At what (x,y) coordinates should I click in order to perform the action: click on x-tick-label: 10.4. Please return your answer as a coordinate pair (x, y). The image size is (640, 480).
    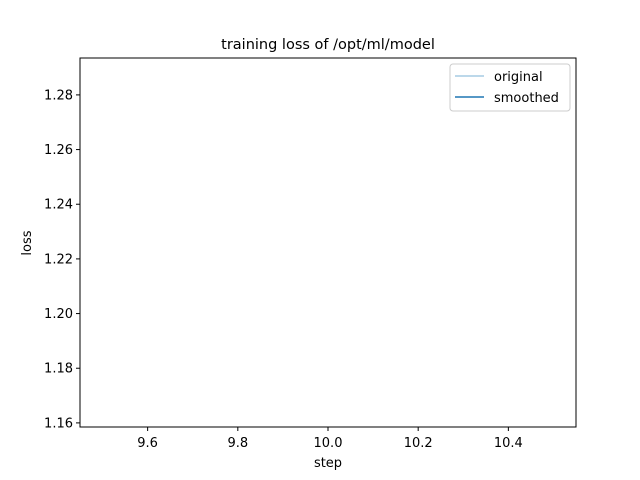
    Looking at the image, I should click on (508, 443).